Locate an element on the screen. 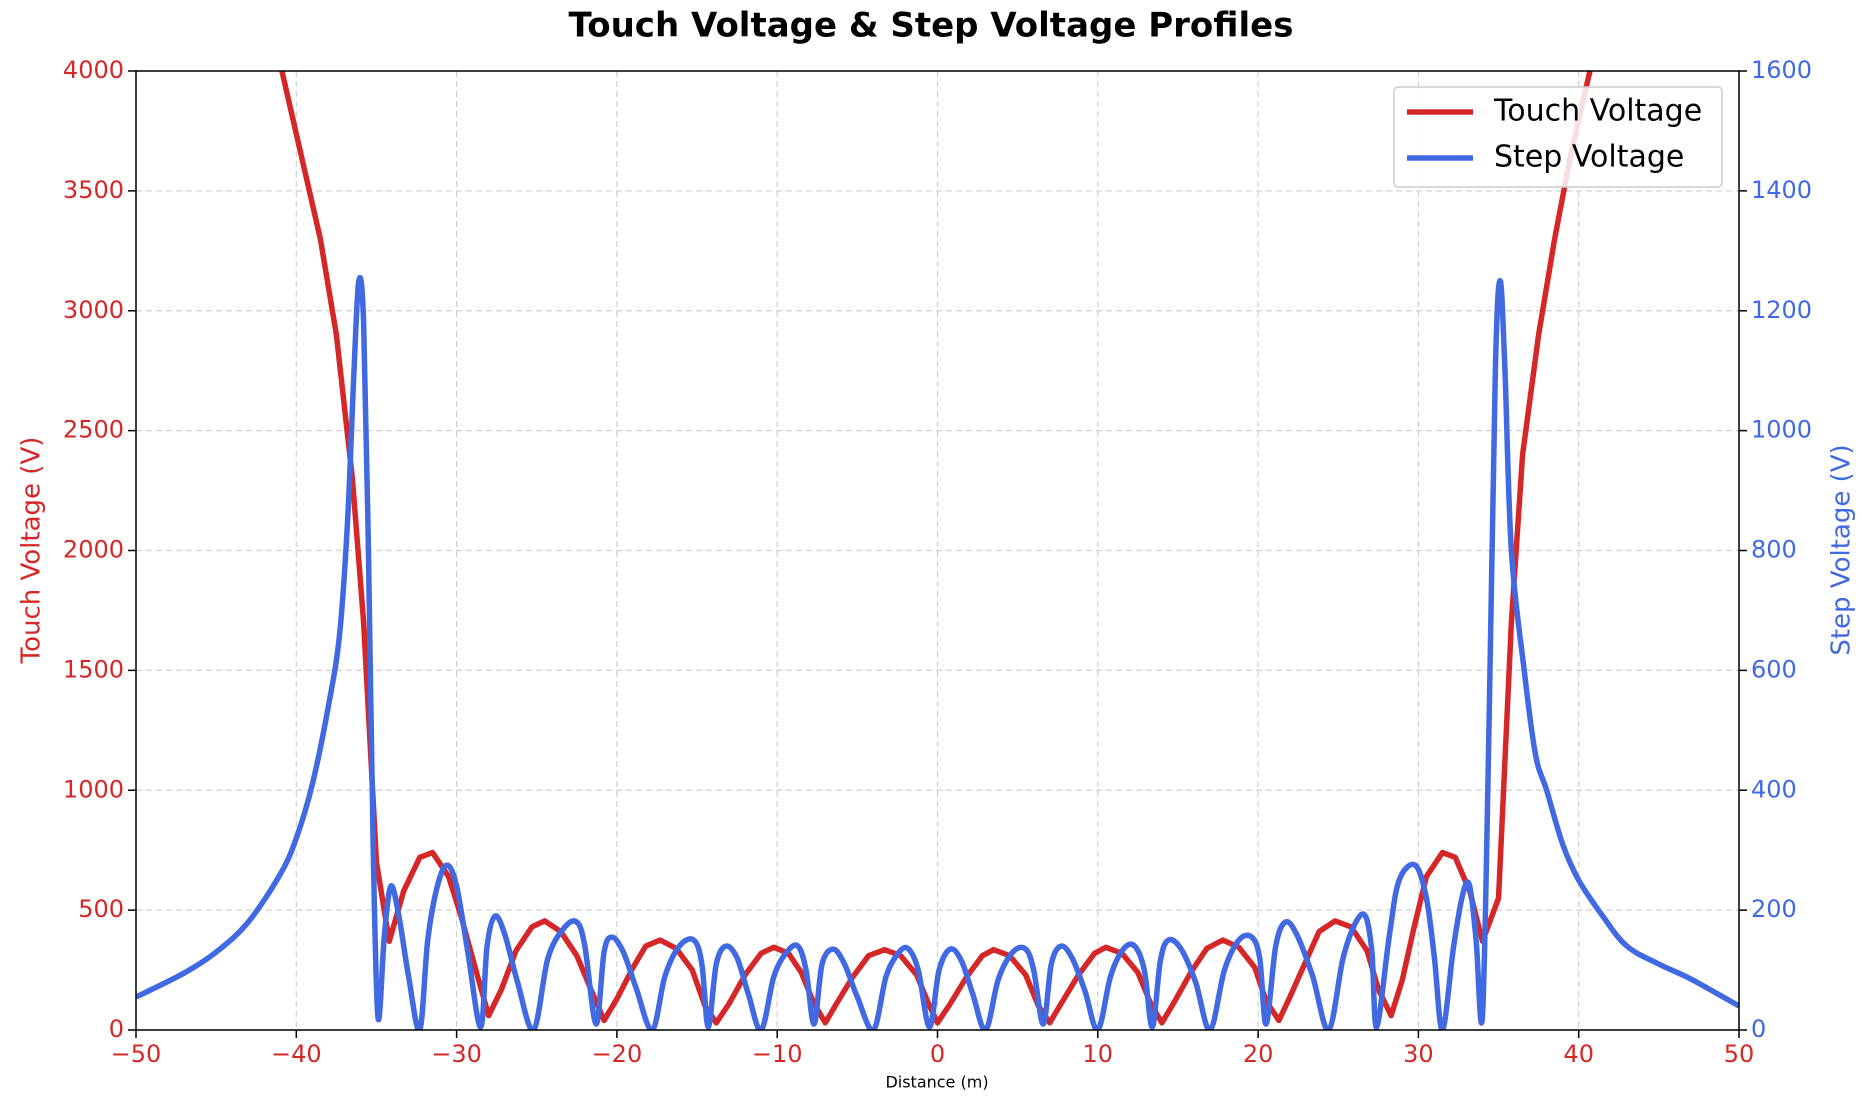 Image resolution: width=1862 pixels, height=1102 pixels. y-tick-label: 1000 is located at coordinates (93, 789).